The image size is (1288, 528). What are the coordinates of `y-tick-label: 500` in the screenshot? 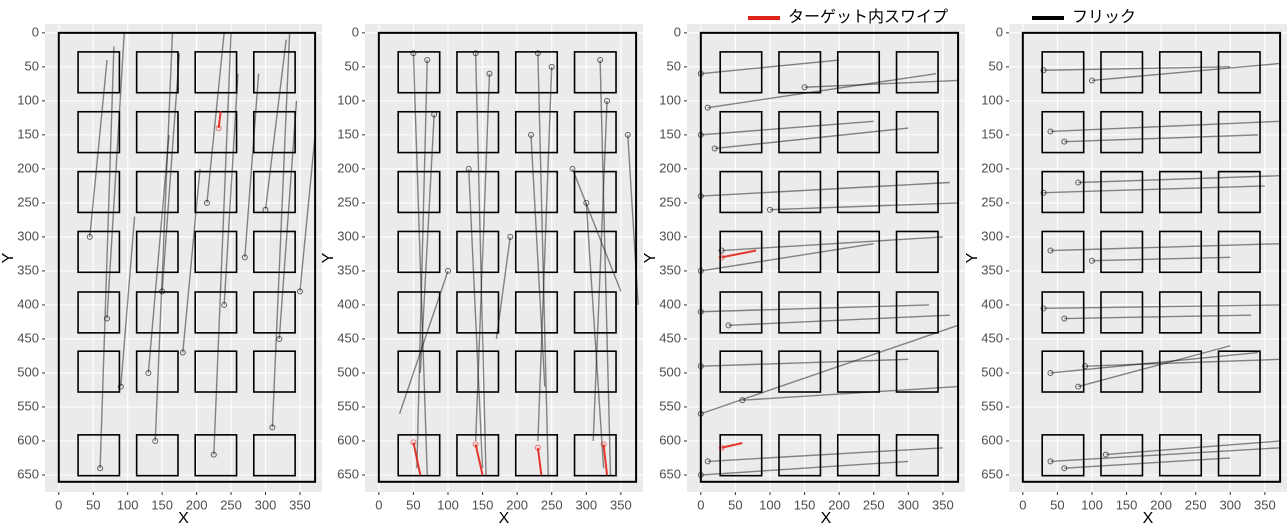 It's located at (348, 371).